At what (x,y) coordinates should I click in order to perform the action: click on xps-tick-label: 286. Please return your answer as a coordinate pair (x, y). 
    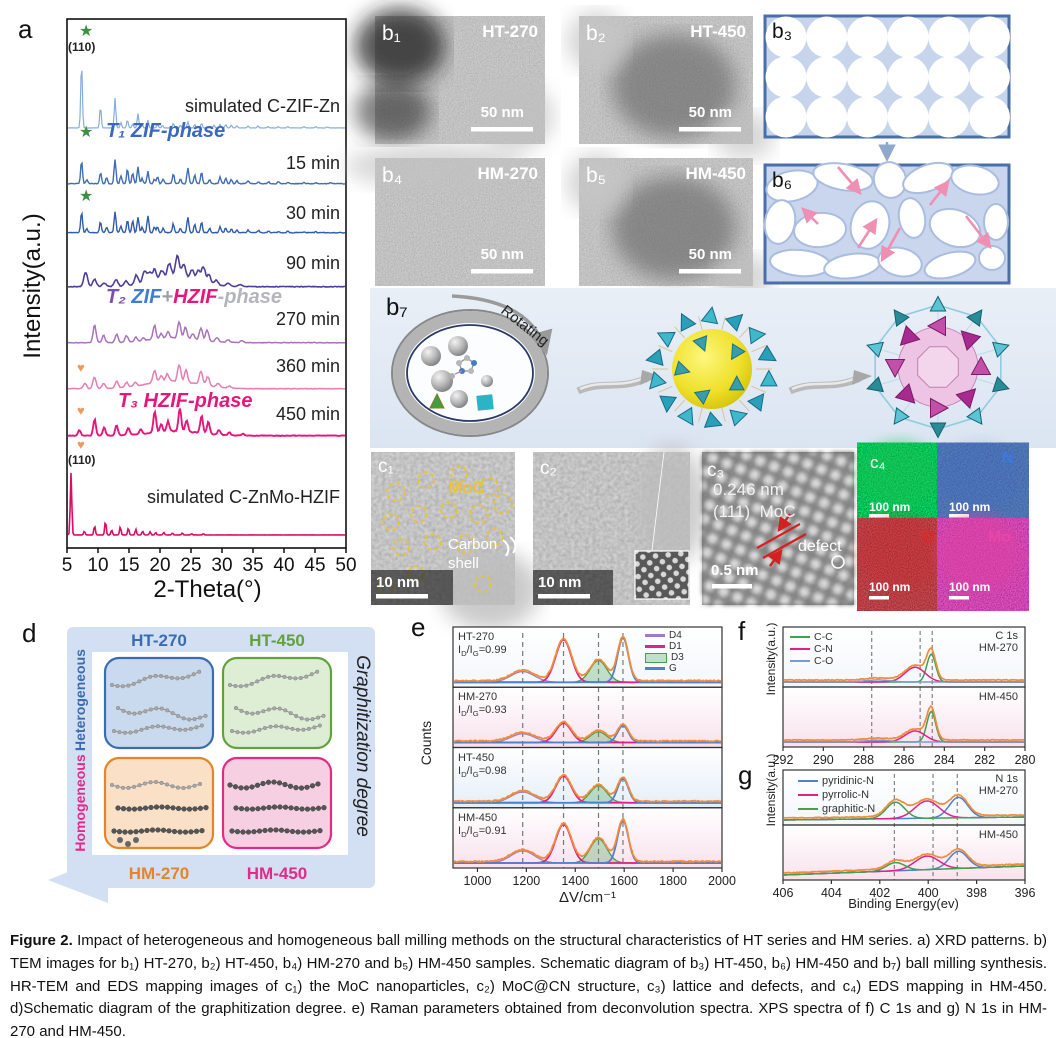
    Looking at the image, I should click on (904, 760).